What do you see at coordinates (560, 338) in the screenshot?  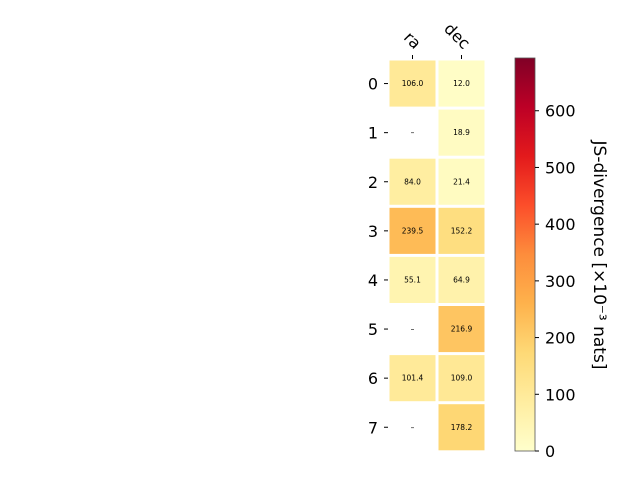 I see `colorbar-tick-label: 200` at bounding box center [560, 338].